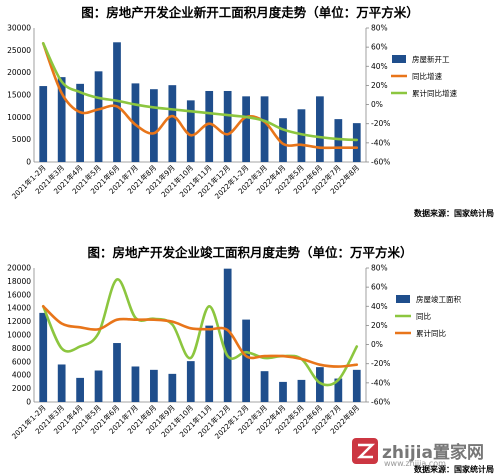 This screenshot has width=500, height=476. I want to click on watermark-url: www.zhijia.com, so click(415, 463).